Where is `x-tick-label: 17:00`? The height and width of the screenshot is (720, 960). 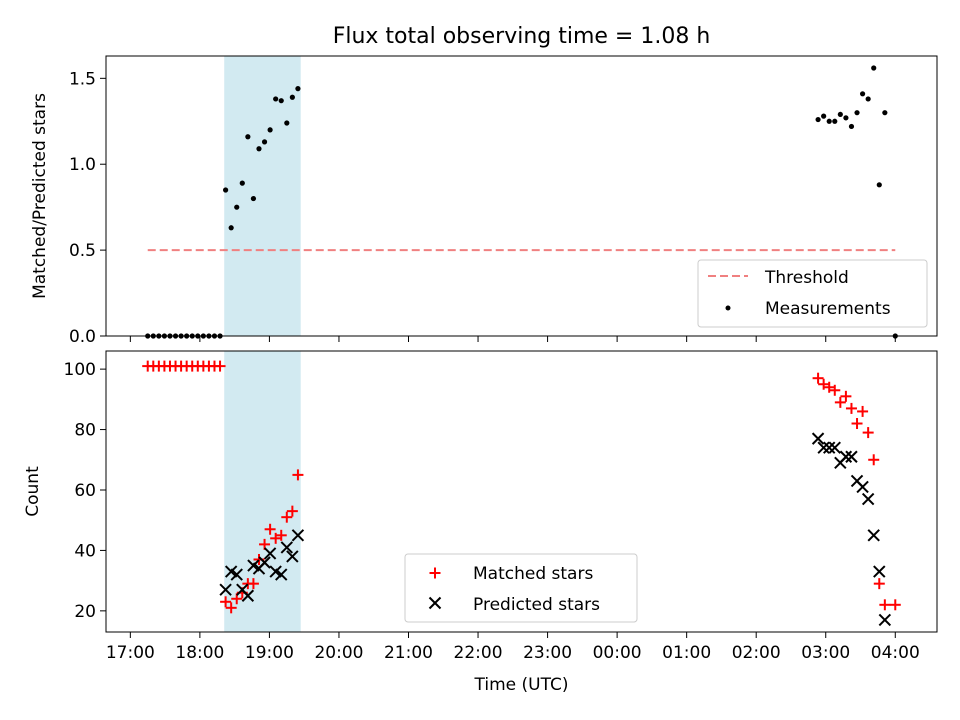
x-tick-label: 17:00 is located at coordinates (130, 653).